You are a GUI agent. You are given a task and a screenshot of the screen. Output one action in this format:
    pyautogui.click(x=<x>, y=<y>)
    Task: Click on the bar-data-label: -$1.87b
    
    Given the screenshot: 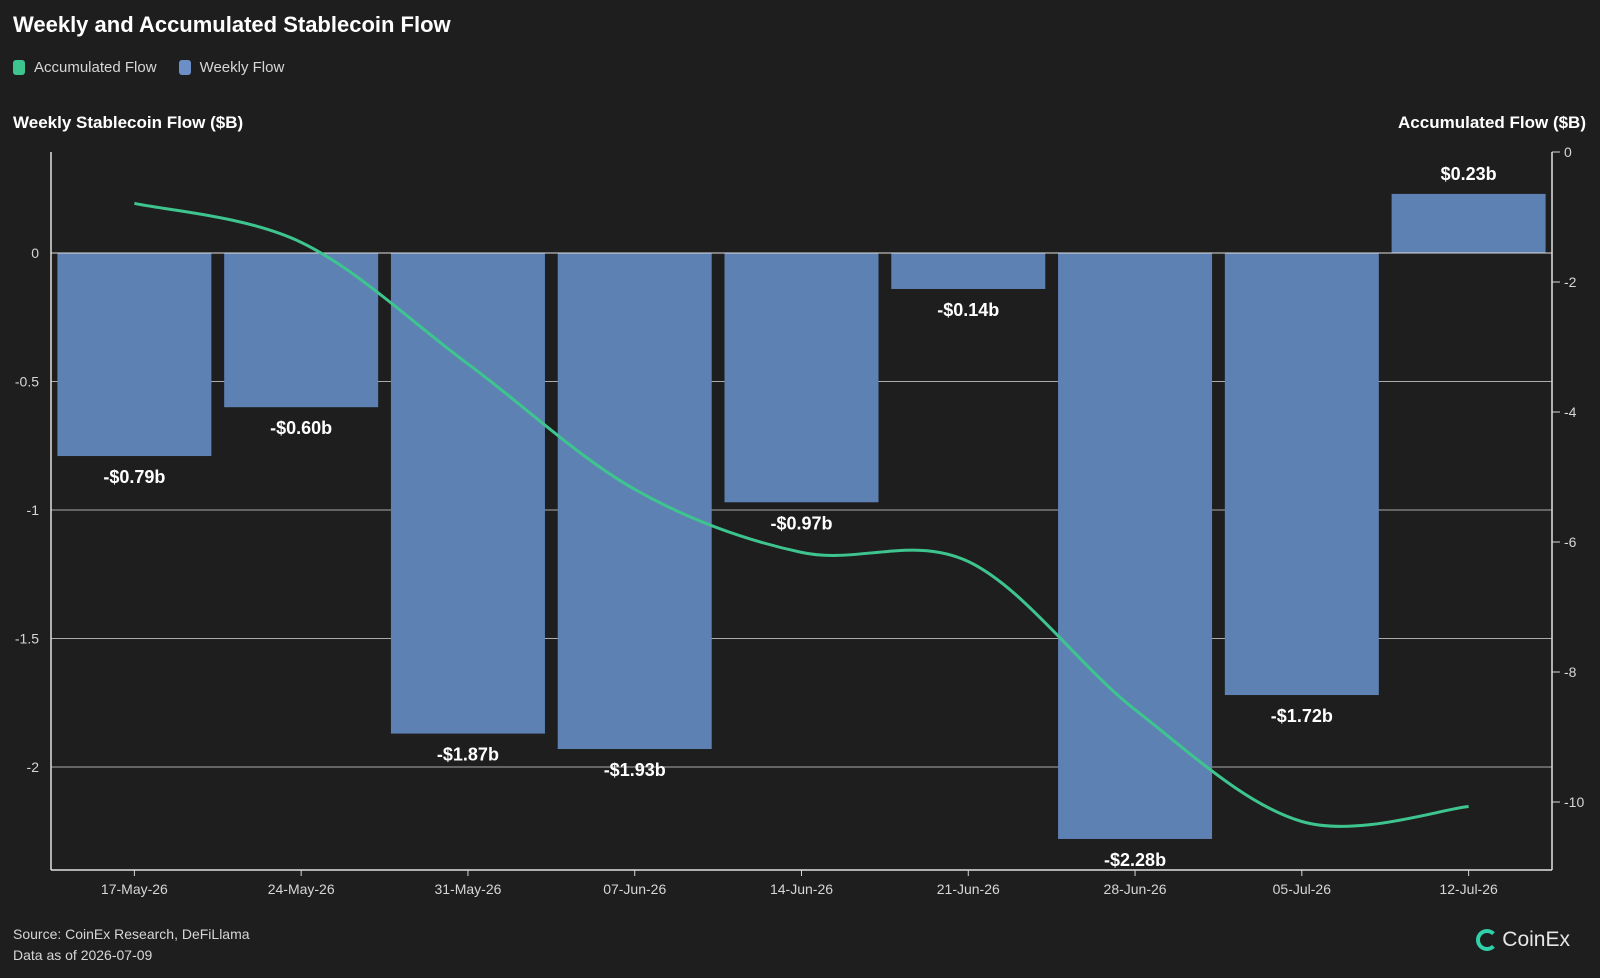 What is the action you would take?
    pyautogui.click(x=468, y=755)
    